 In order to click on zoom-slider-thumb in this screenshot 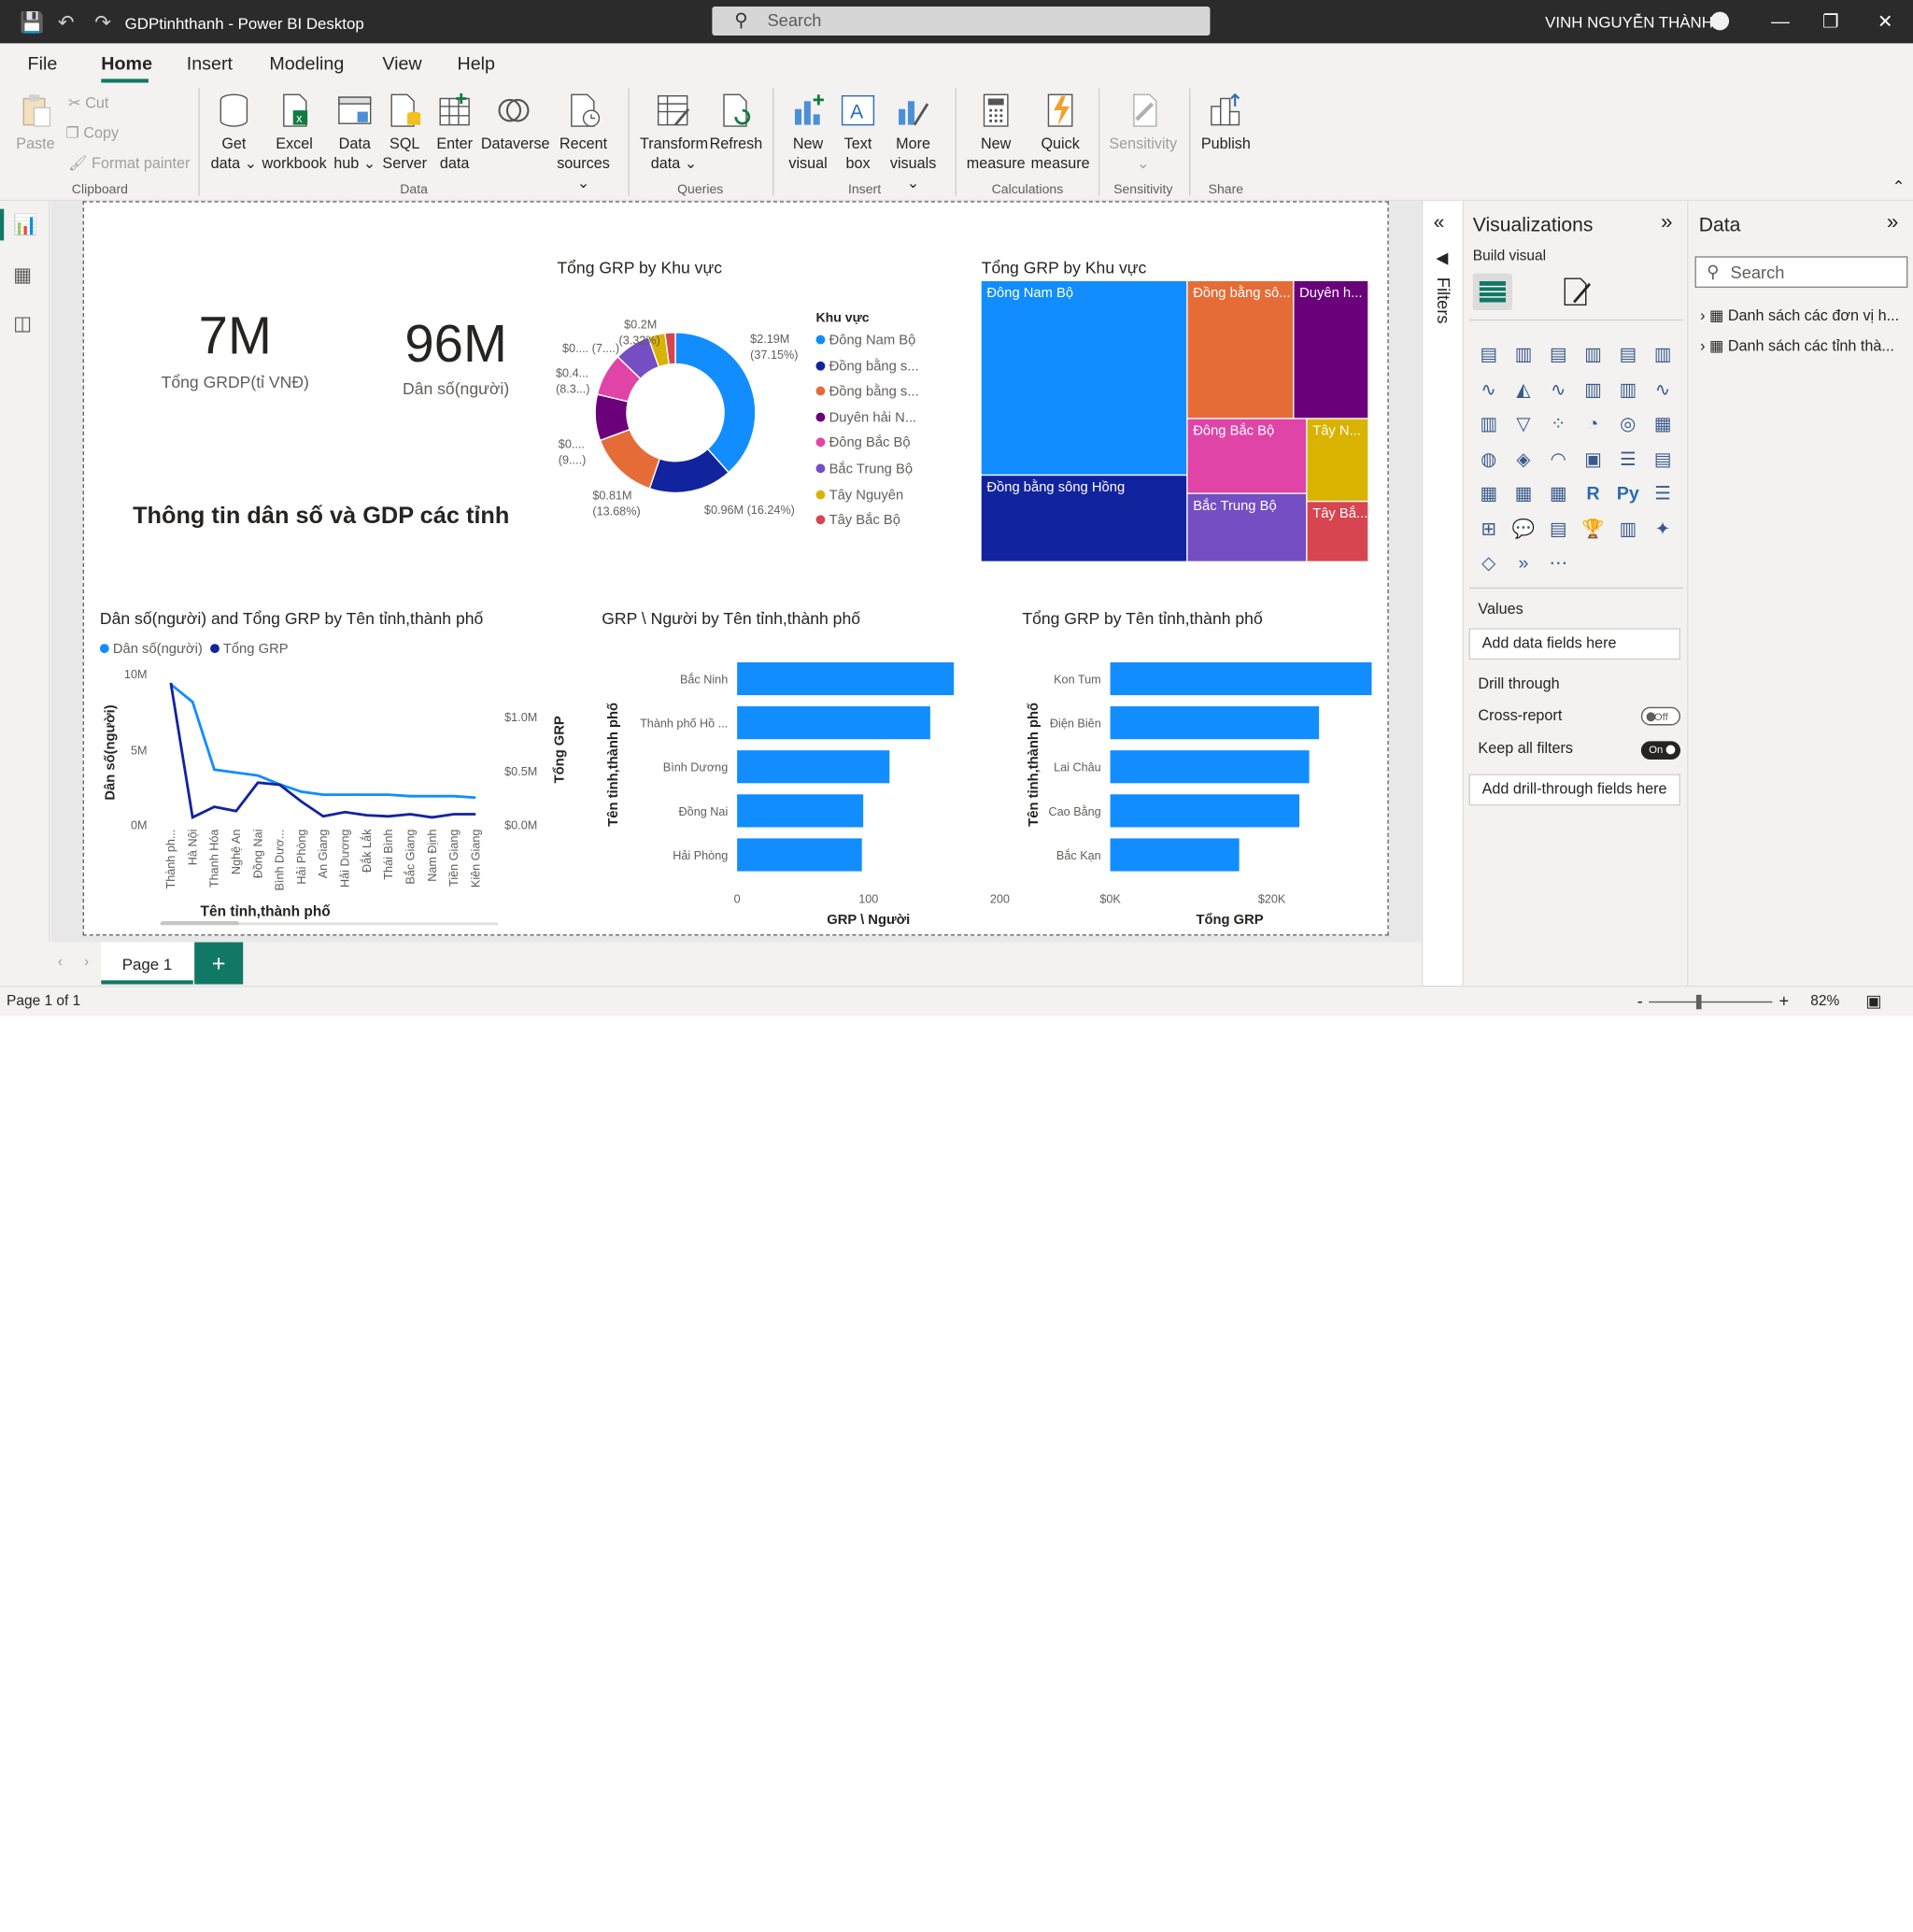, I will do `click(1698, 1002)`.